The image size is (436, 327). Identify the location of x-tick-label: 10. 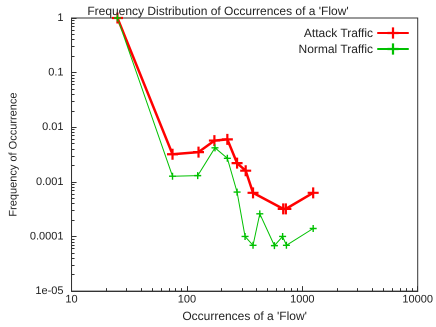
(71, 300).